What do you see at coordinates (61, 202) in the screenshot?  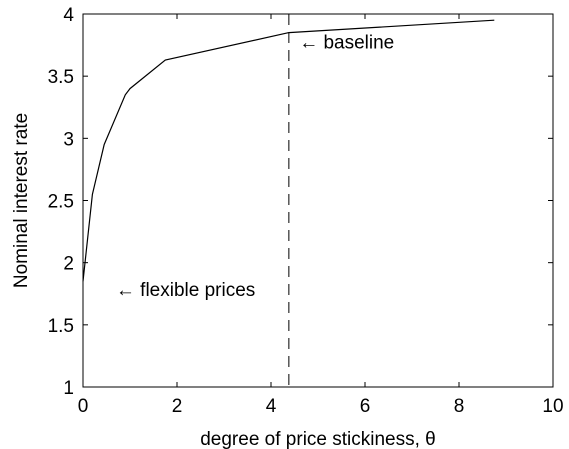 I see `y-tick-label-3: 2.5` at bounding box center [61, 202].